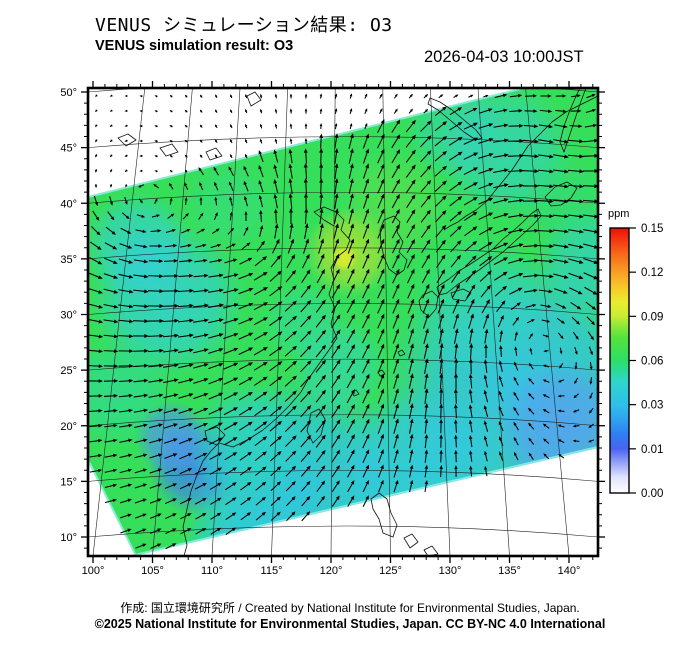 The image size is (700, 649). What do you see at coordinates (450, 571) in the screenshot?
I see `svg-text: 130°` at bounding box center [450, 571].